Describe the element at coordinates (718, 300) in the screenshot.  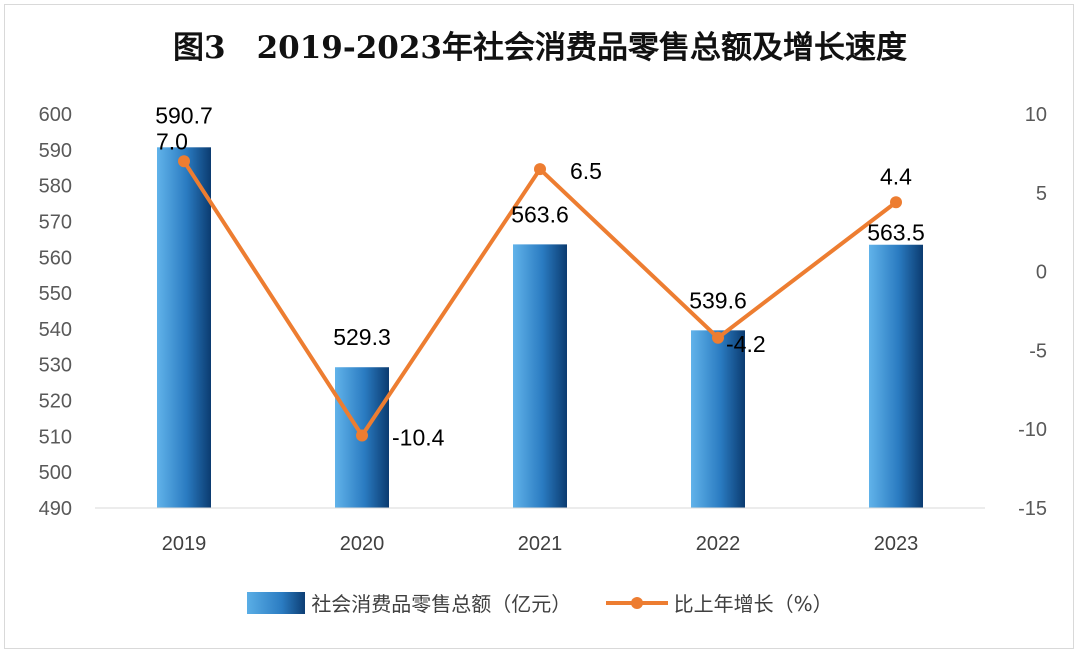
I see `bar-data-label: 539.6` at that location.